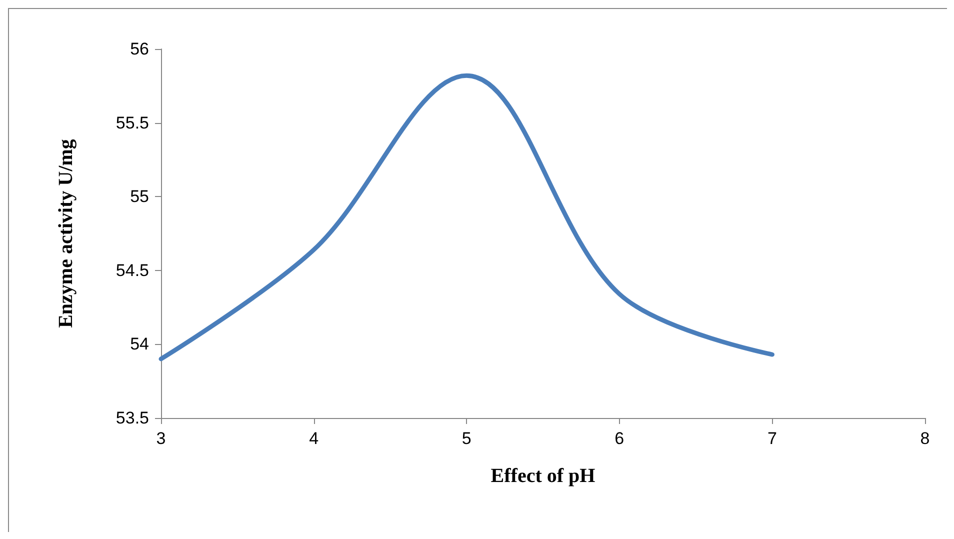  I want to click on y-tick-label: 53.5, so click(132, 418).